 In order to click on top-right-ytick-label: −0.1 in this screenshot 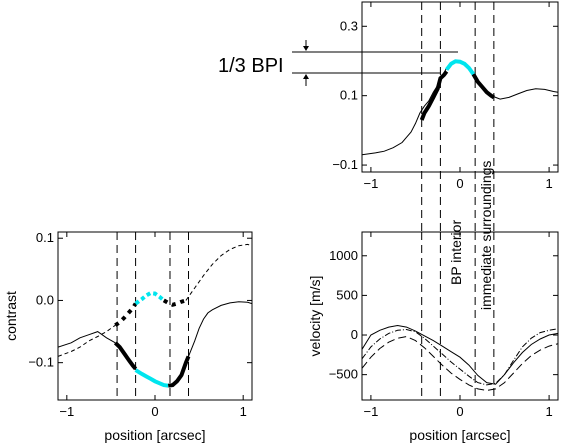, I will do `click(345, 164)`.